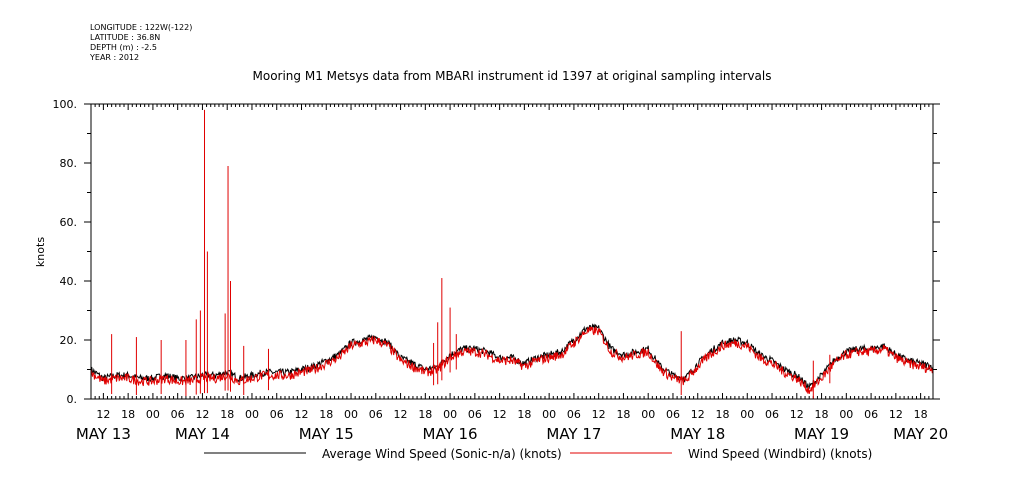 The image size is (1009, 504). What do you see at coordinates (573, 434) in the screenshot?
I see `x-day-label: MAY 17` at bounding box center [573, 434].